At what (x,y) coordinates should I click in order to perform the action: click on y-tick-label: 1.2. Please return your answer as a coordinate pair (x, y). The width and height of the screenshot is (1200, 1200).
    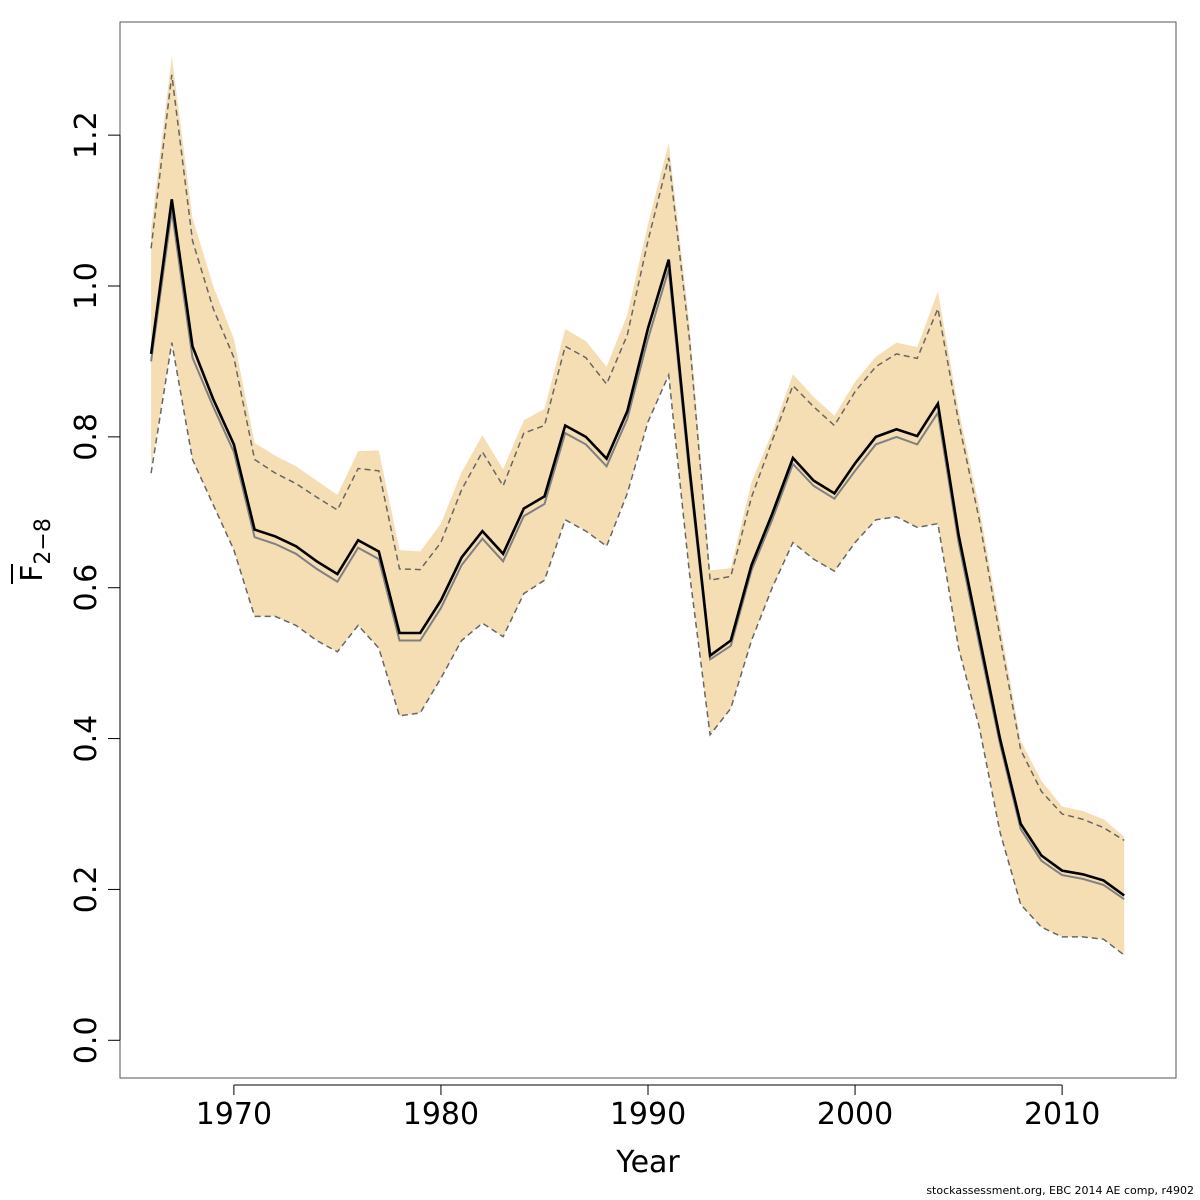
    Looking at the image, I should click on (86, 135).